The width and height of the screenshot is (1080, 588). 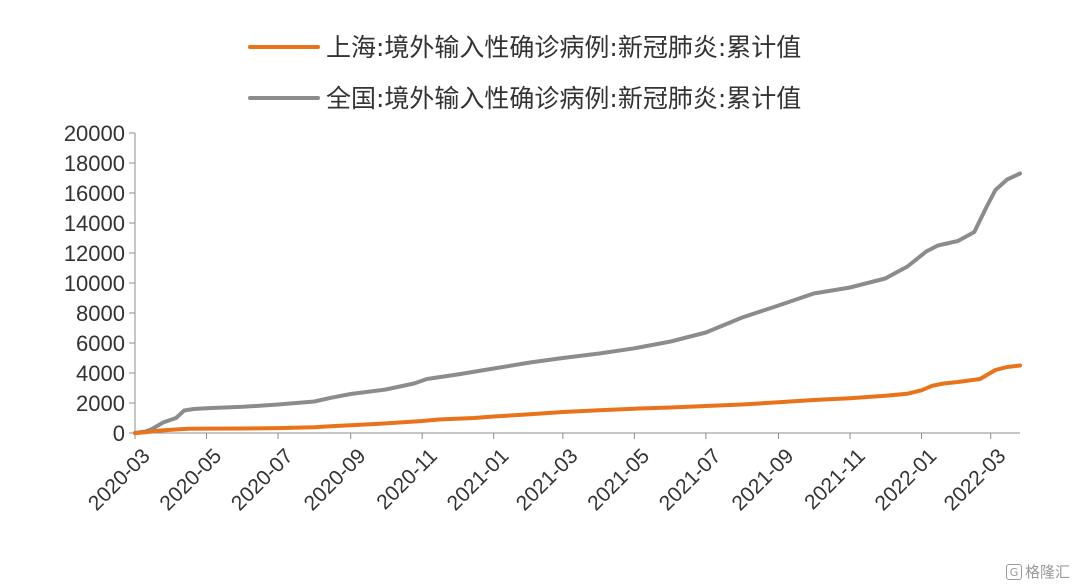 I want to click on y-tick-label: 8000, so click(x=100, y=313).